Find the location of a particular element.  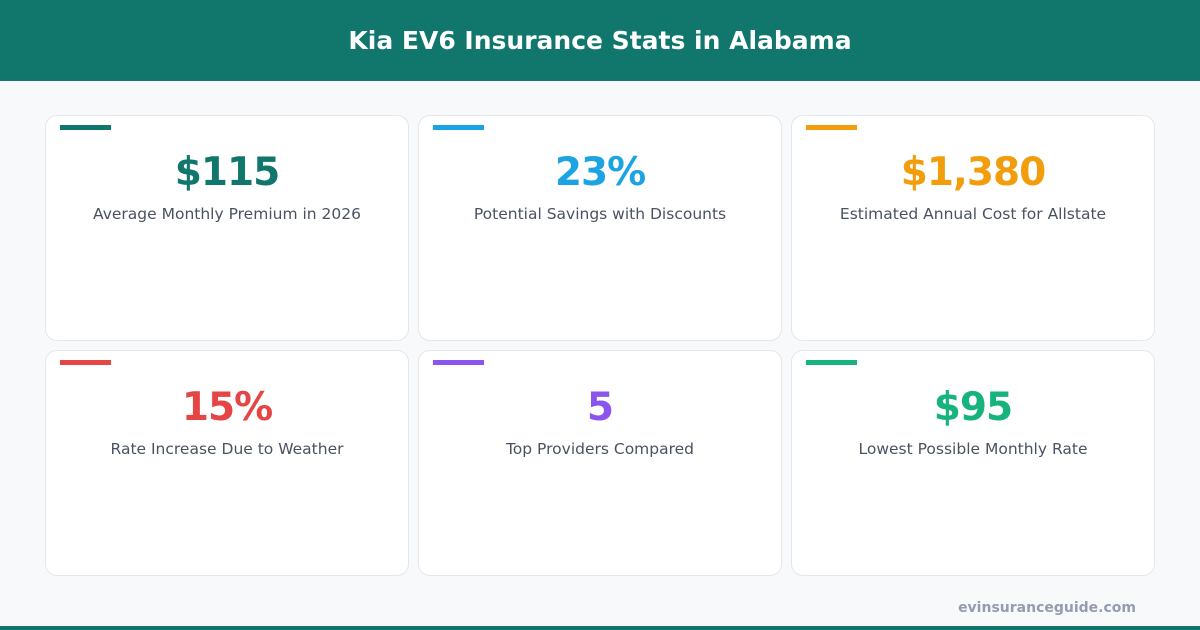

stat-label: Lowest Possible Monthly Rate is located at coordinates (973, 449).